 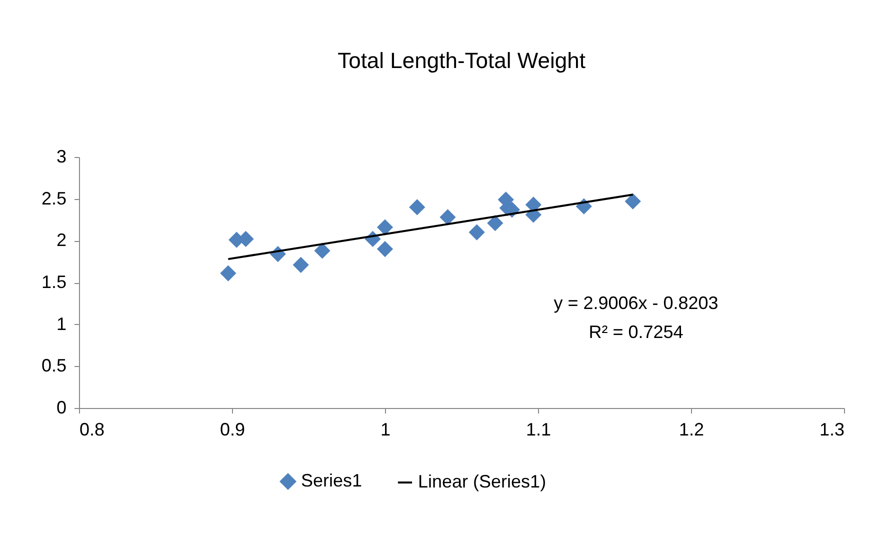 I want to click on y-tick-label: 0, so click(x=61, y=408).